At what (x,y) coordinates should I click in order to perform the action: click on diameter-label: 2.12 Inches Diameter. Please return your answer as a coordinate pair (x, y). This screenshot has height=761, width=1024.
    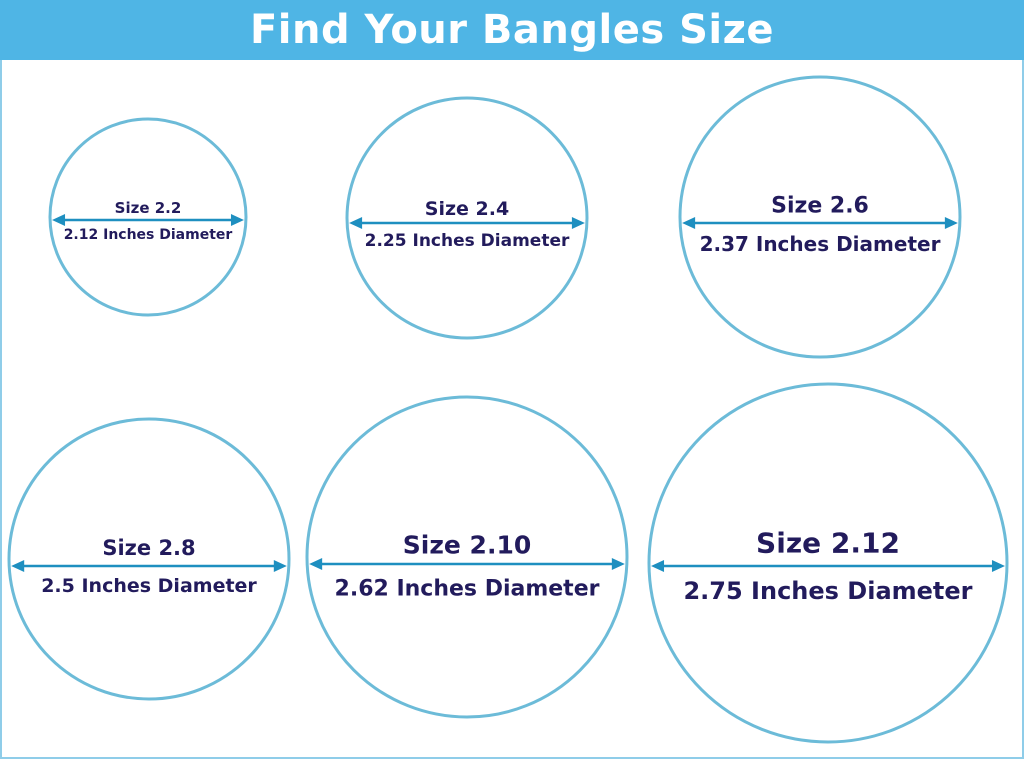
    Looking at the image, I should click on (148, 235).